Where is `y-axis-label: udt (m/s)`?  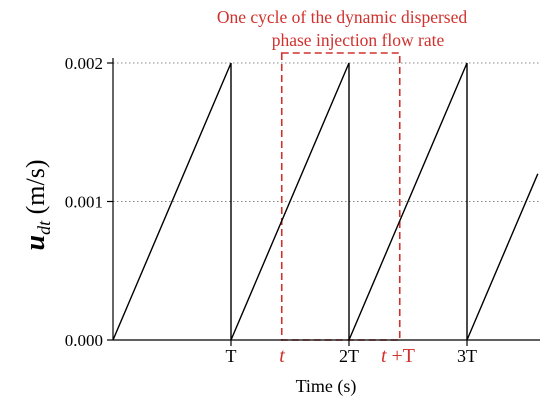 y-axis-label: udt (m/s) is located at coordinates (37, 205).